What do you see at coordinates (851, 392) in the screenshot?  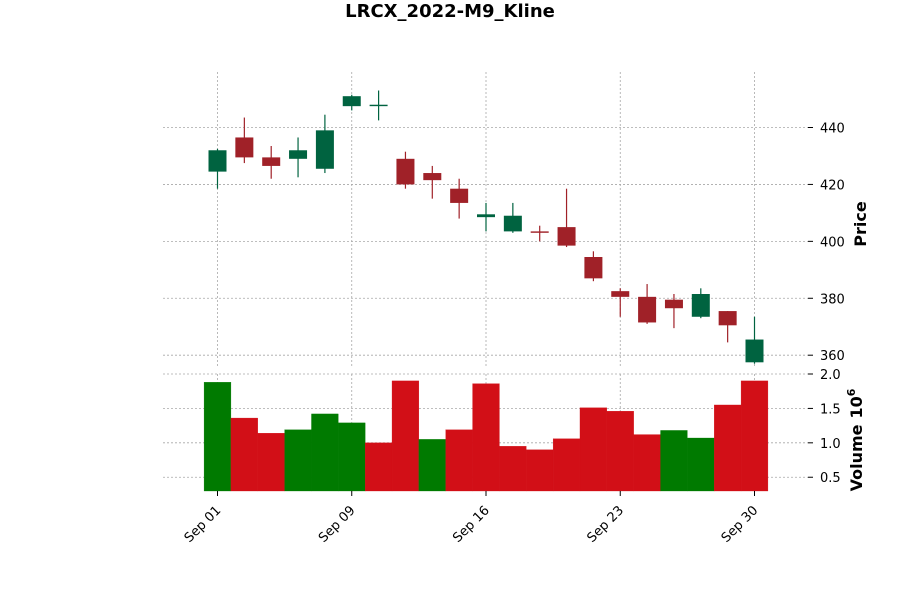 I see `volume-exponent-power: 6` at bounding box center [851, 392].